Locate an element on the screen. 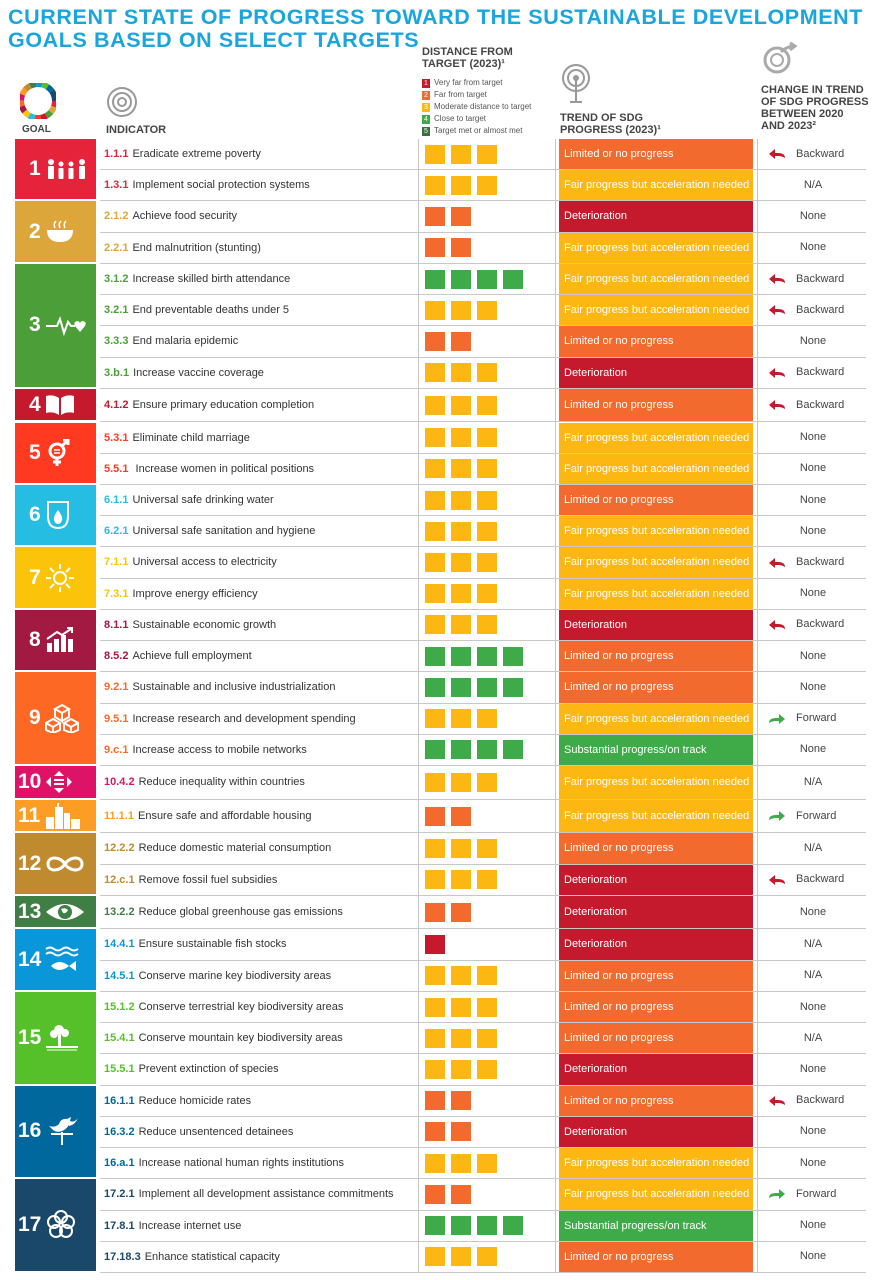  change-header-line-2: OF SDG PROGRESS is located at coordinates (815, 102).